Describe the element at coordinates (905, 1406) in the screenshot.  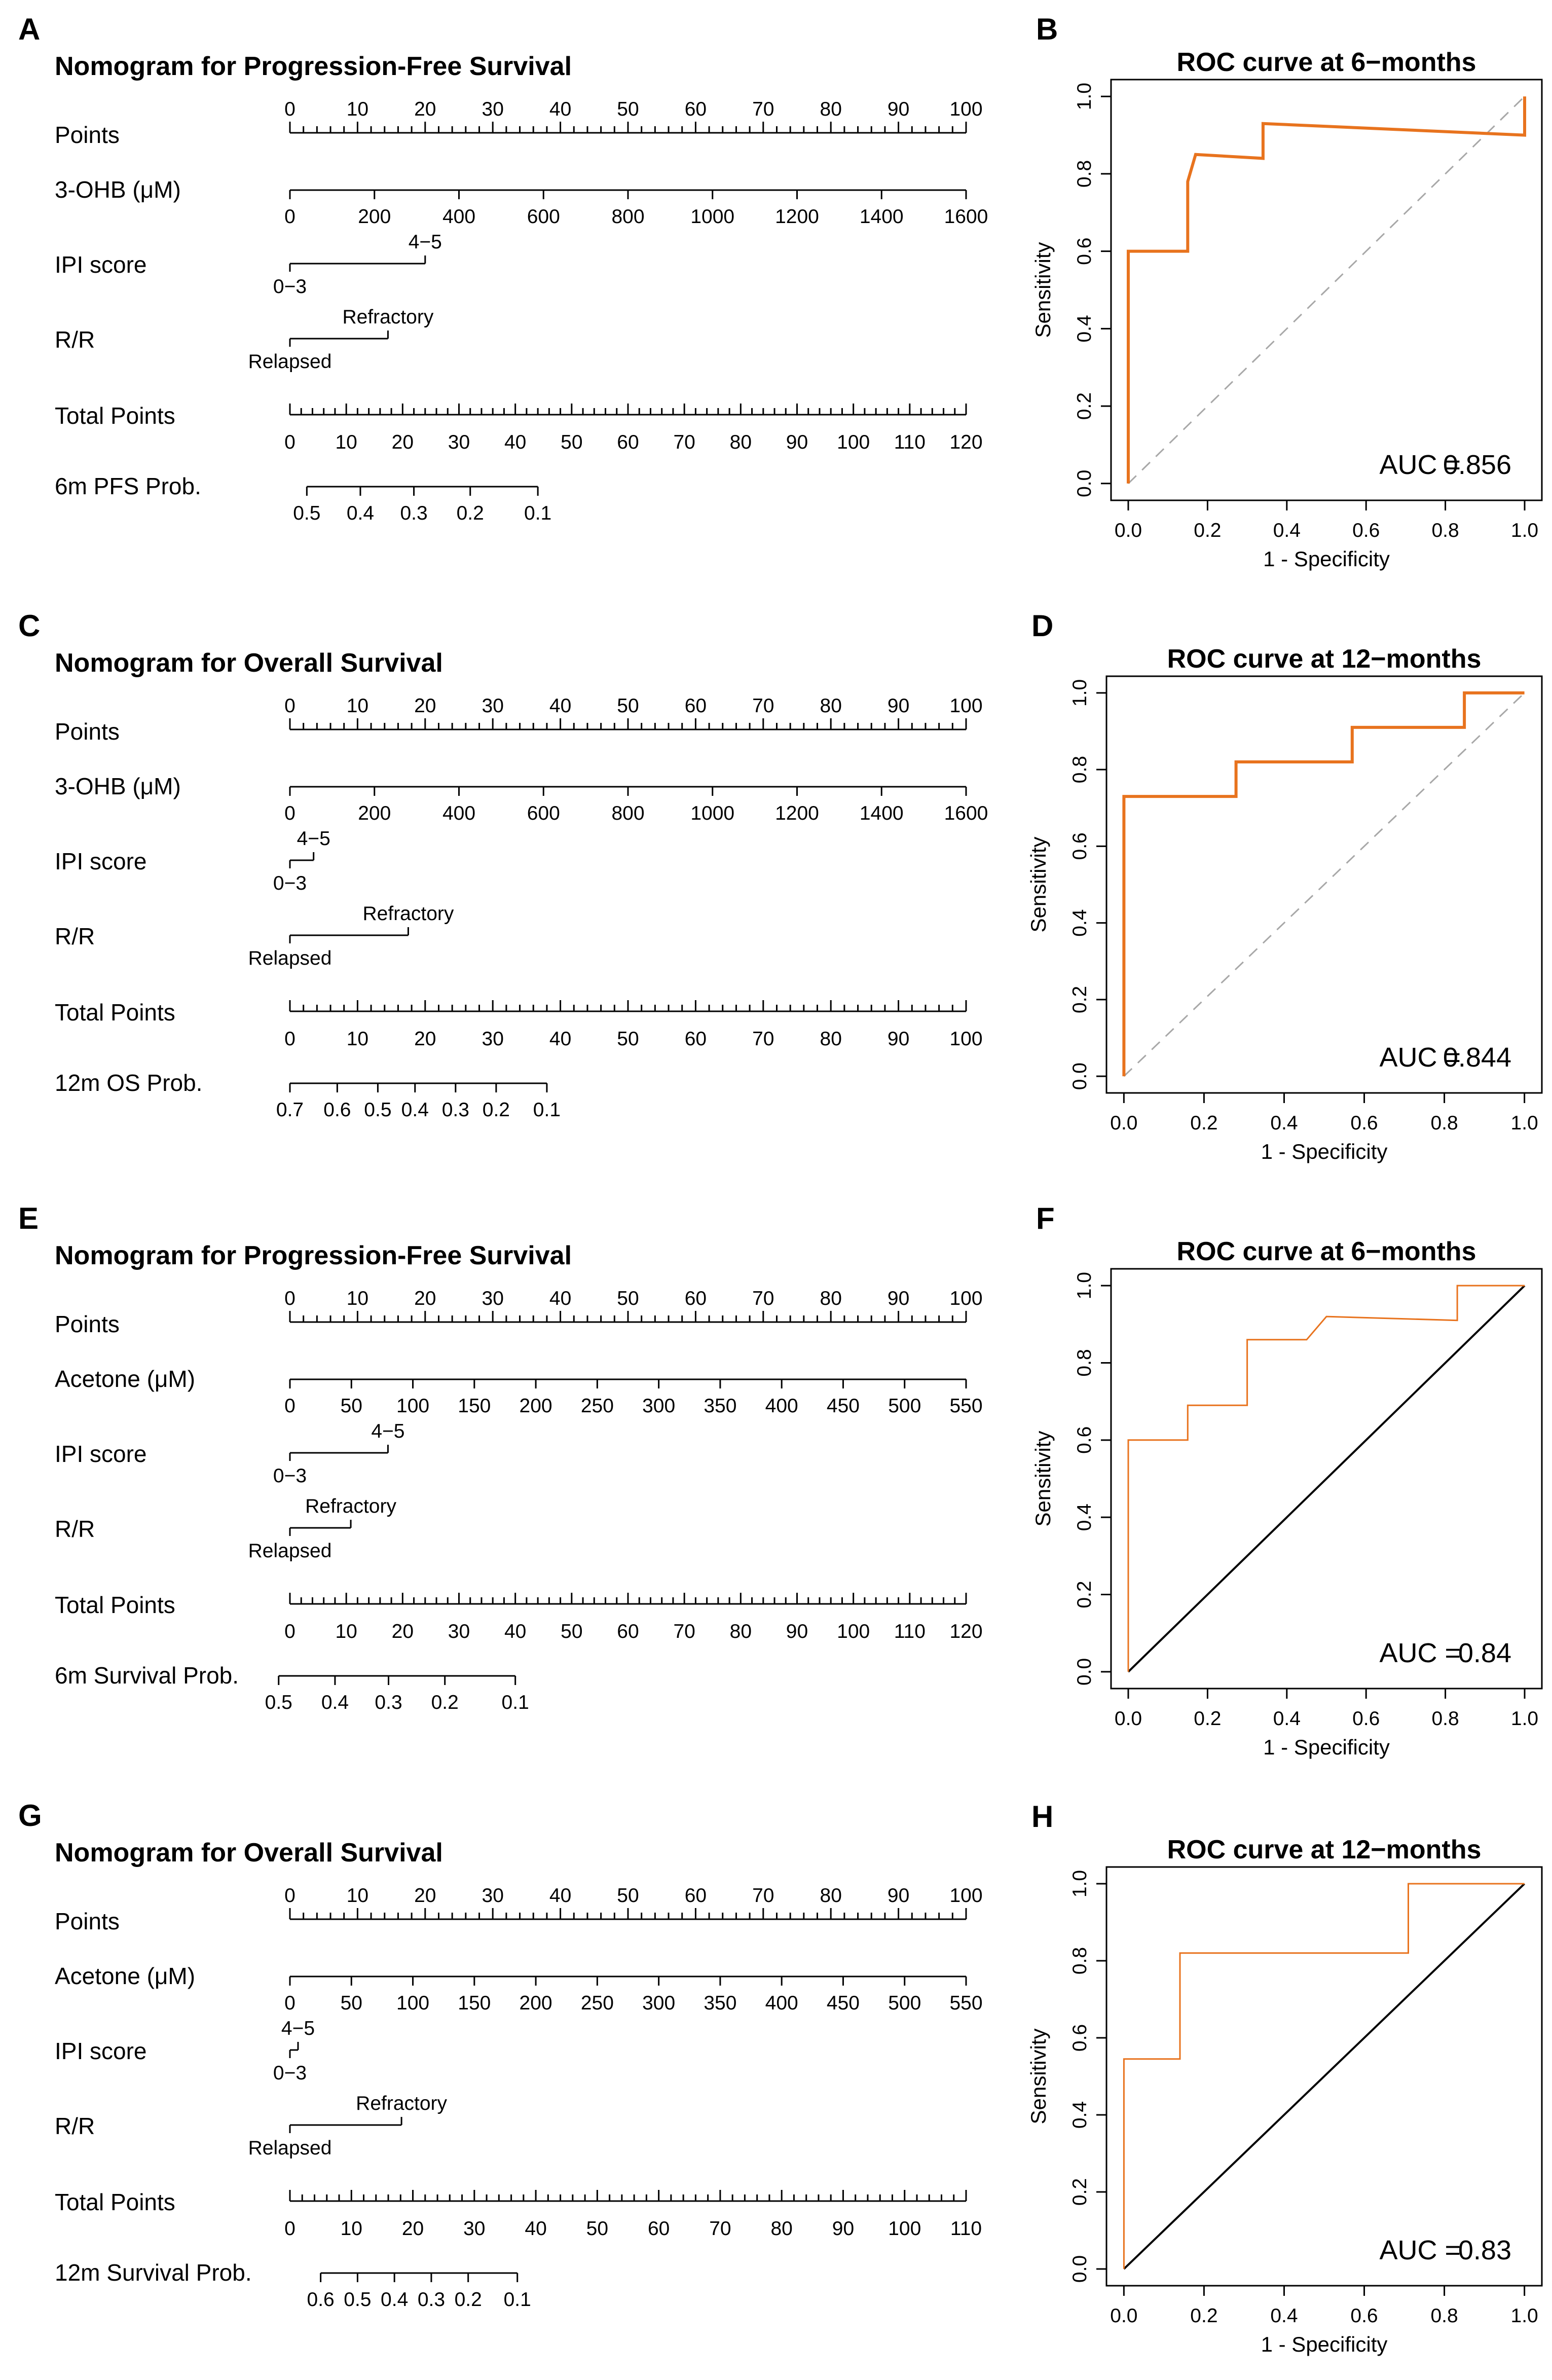
I see `continuous-tick-label: 500` at that location.